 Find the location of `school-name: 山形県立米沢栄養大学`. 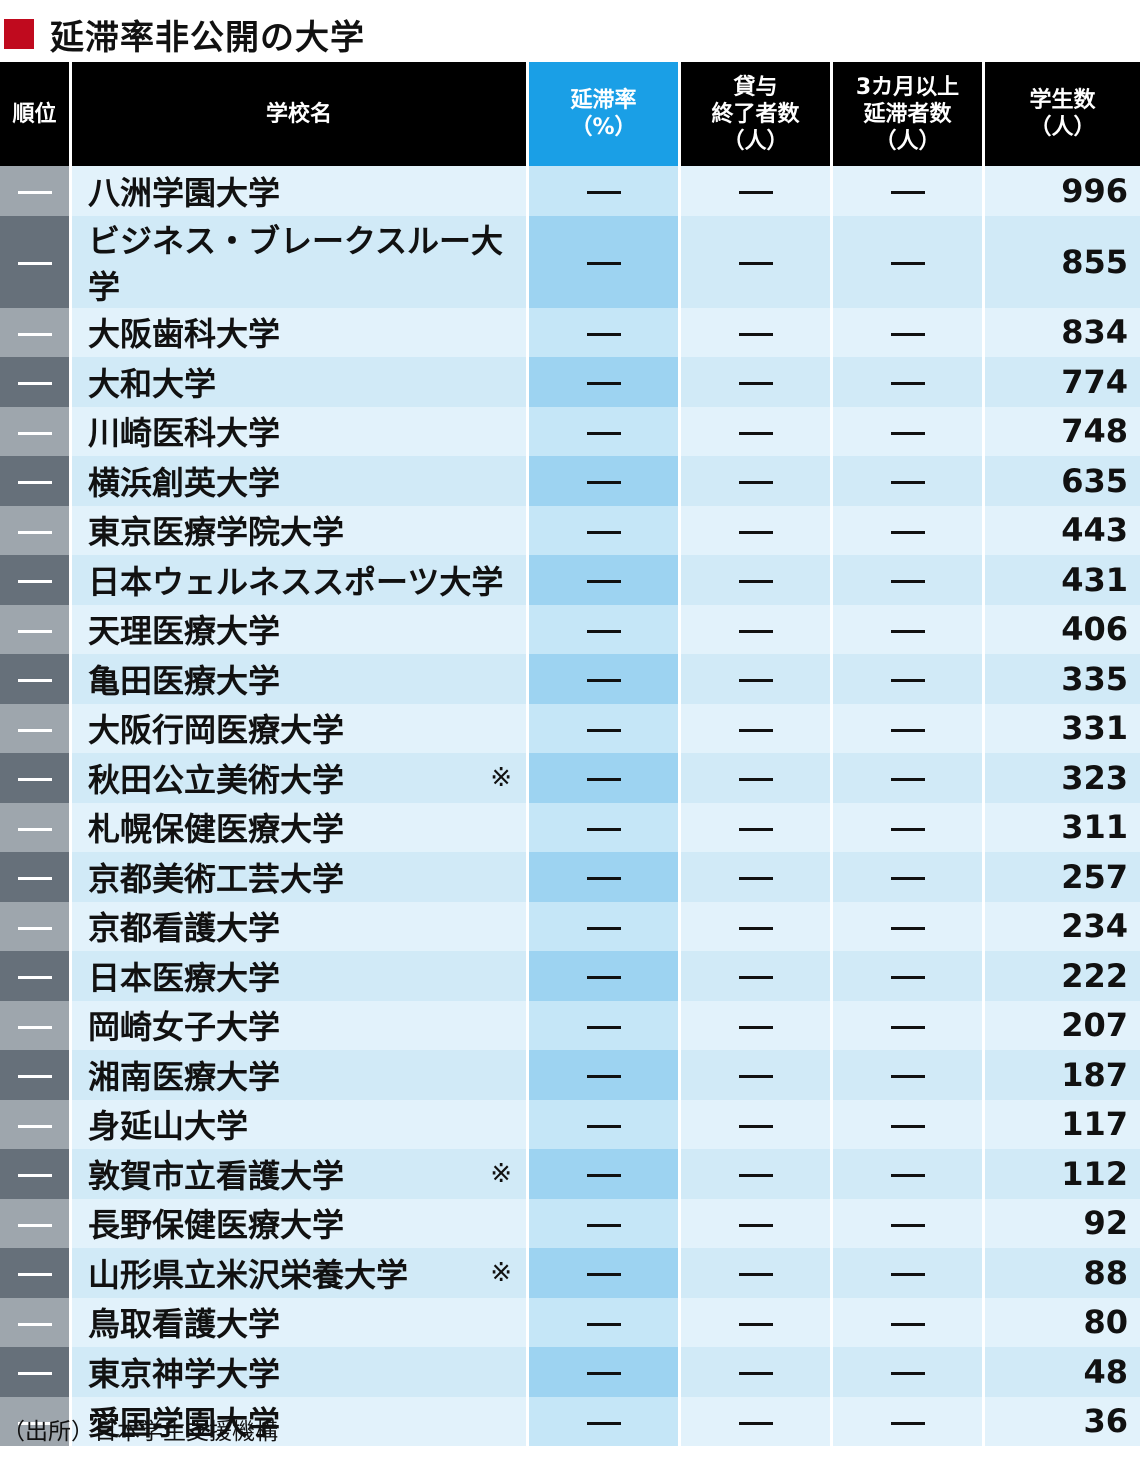

school-name: 山形県立米沢栄養大学 is located at coordinates (248, 1274).